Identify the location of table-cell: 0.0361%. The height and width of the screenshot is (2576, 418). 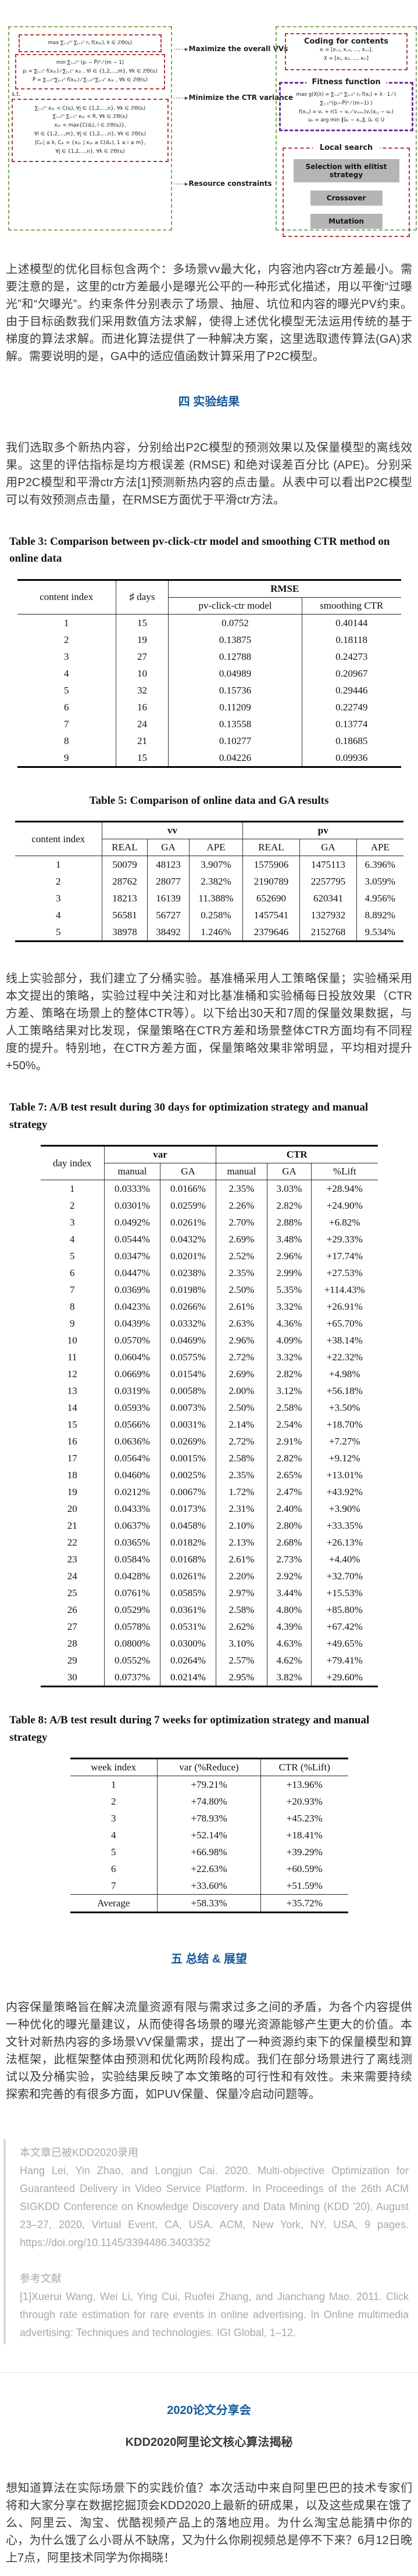
(188, 1610).